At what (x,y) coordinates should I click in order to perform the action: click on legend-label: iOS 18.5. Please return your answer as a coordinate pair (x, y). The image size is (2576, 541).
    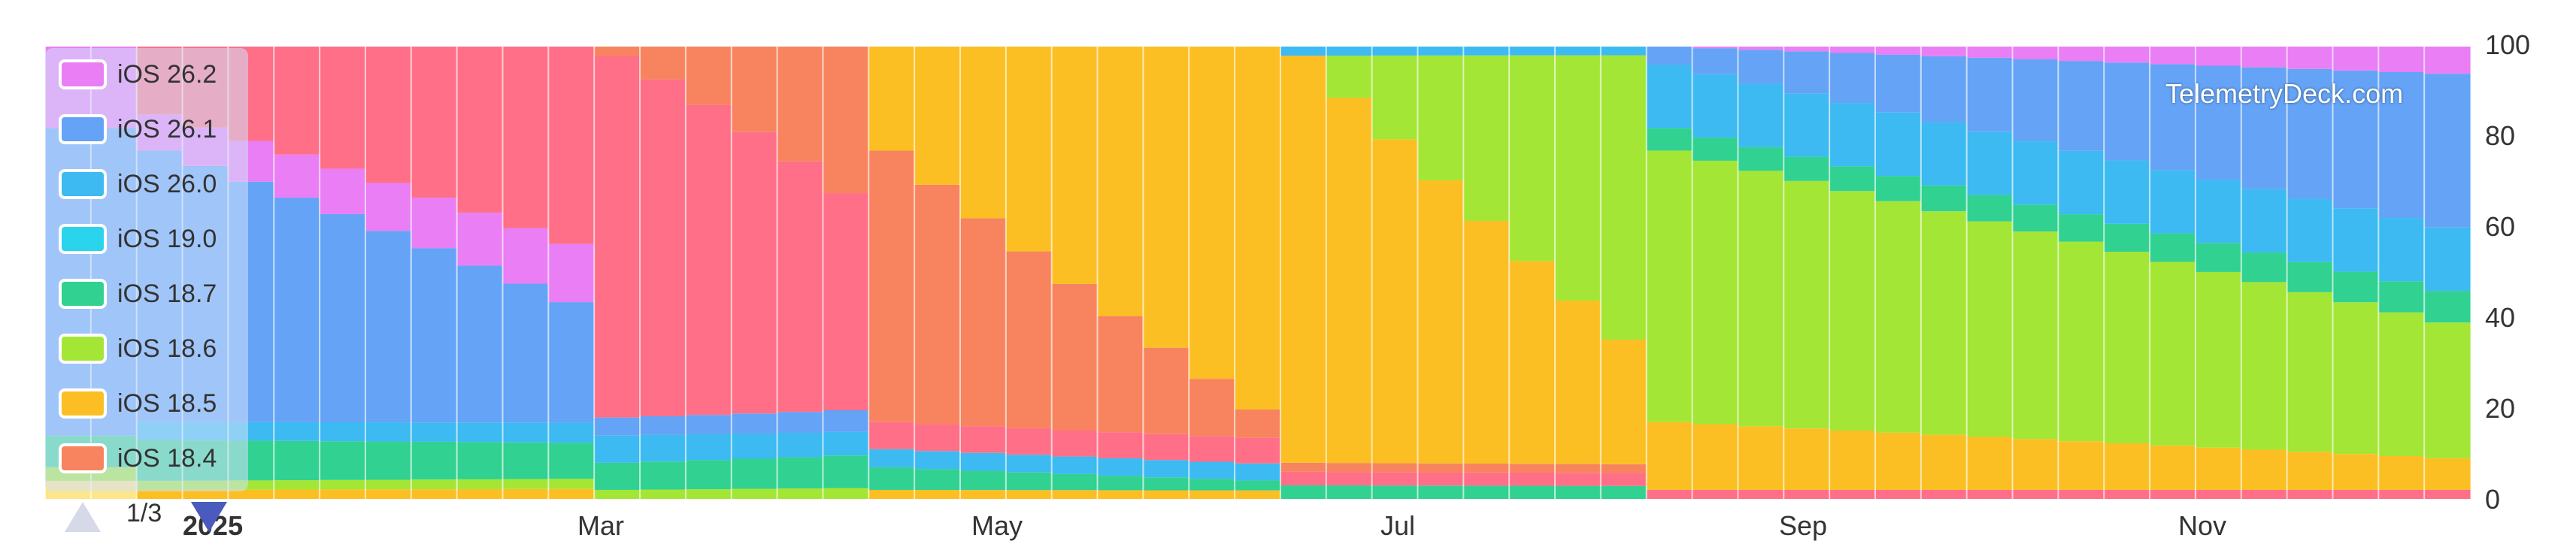
    Looking at the image, I should click on (167, 403).